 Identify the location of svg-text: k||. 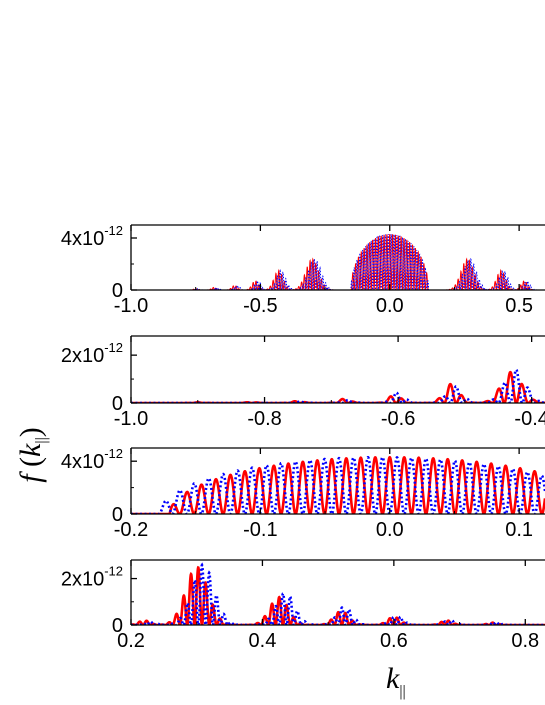
(396, 681).